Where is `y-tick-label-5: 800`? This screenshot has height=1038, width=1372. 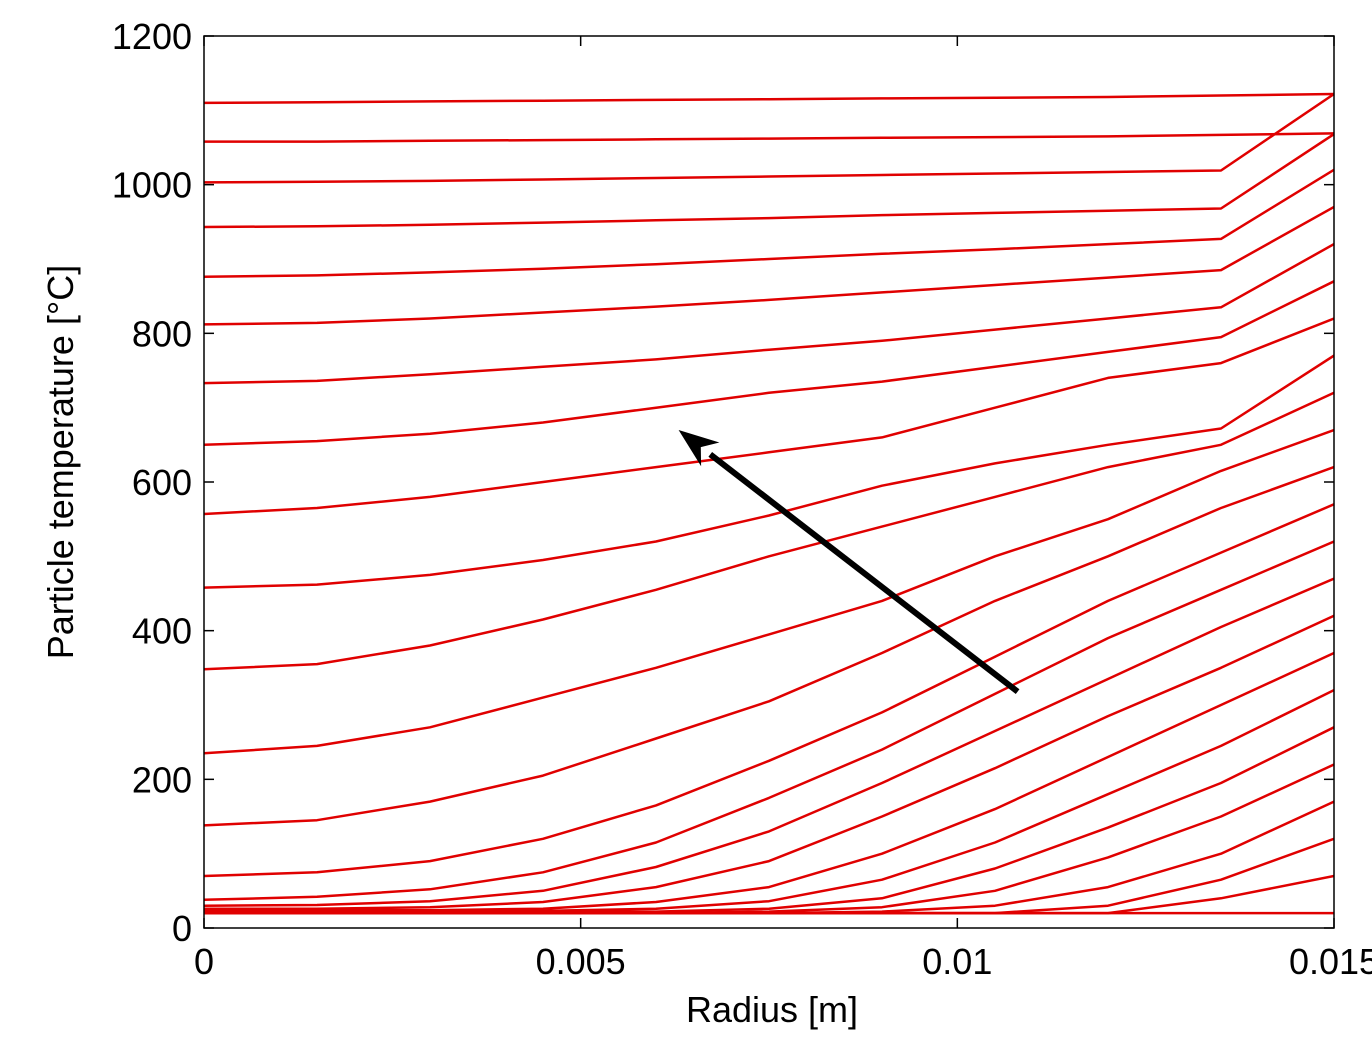 y-tick-label-5: 800 is located at coordinates (162, 333).